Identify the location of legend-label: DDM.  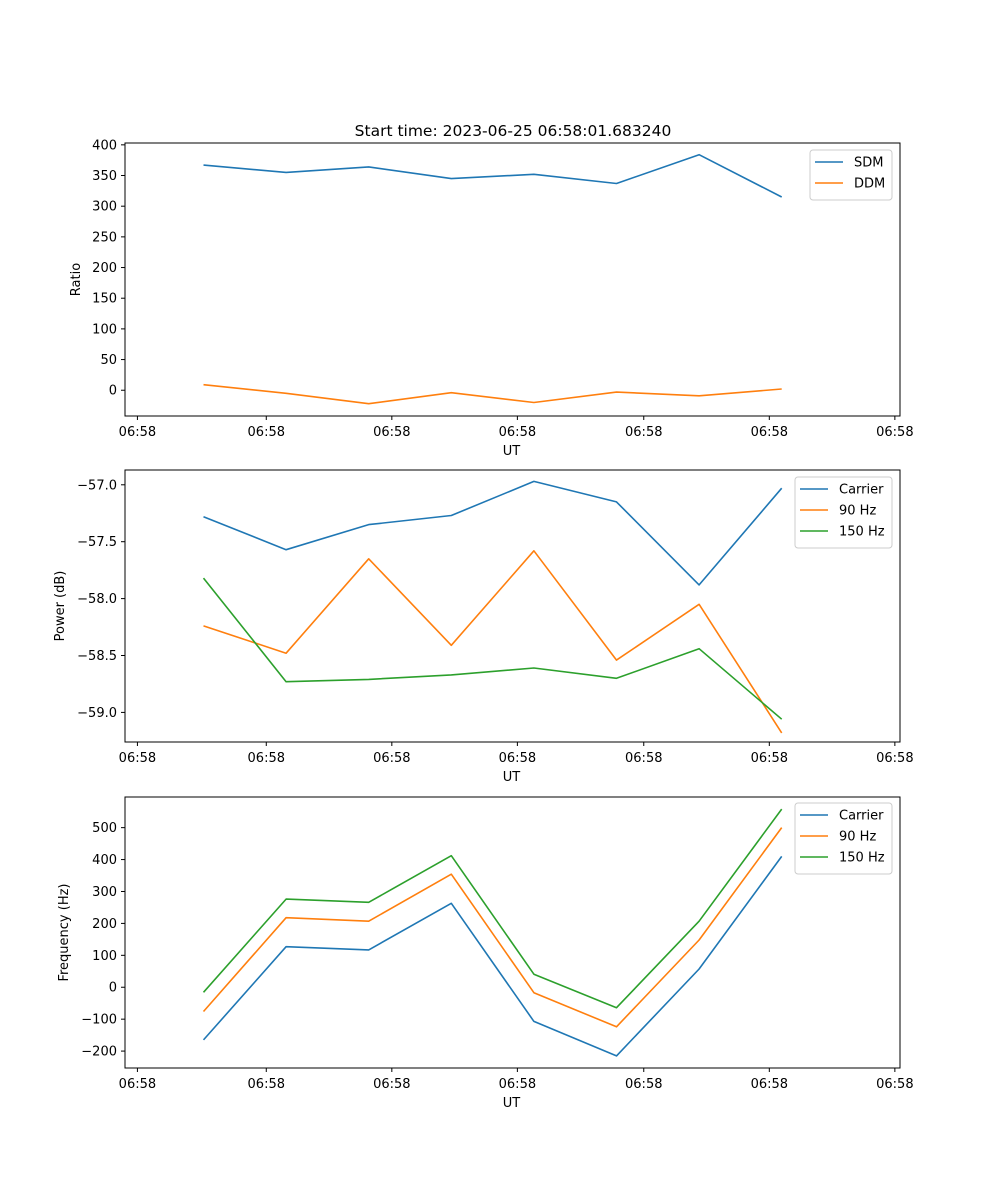
(869, 184).